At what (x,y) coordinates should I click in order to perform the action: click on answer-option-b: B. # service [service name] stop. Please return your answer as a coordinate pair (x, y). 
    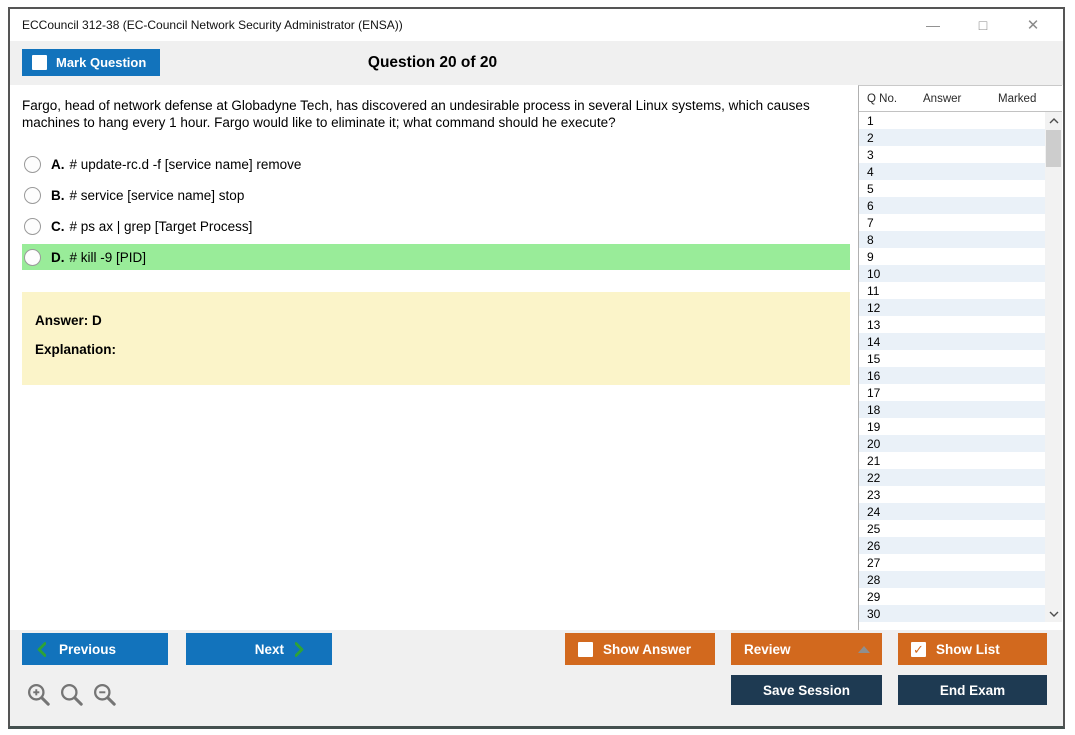
    Looking at the image, I should click on (436, 195).